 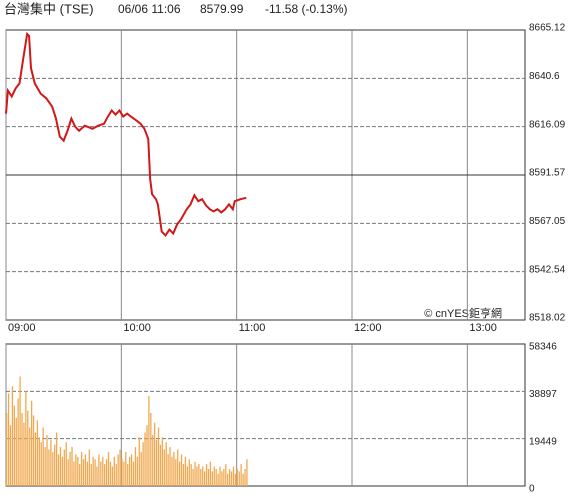 I want to click on x-tick-label: 09:00, so click(x=22, y=328).